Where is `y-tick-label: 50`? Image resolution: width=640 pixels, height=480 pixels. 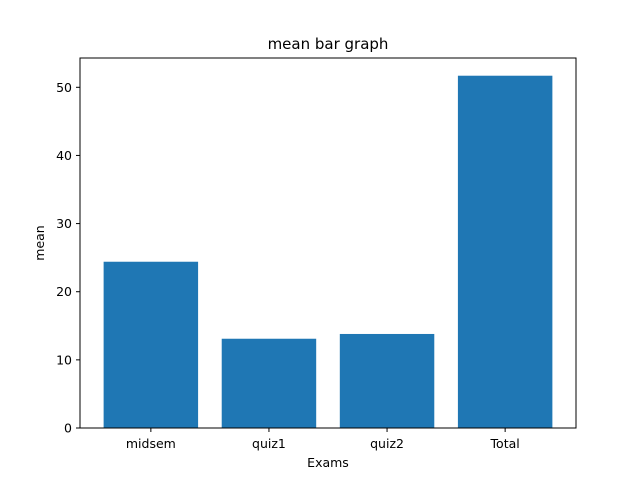 y-tick-label: 50 is located at coordinates (64, 87).